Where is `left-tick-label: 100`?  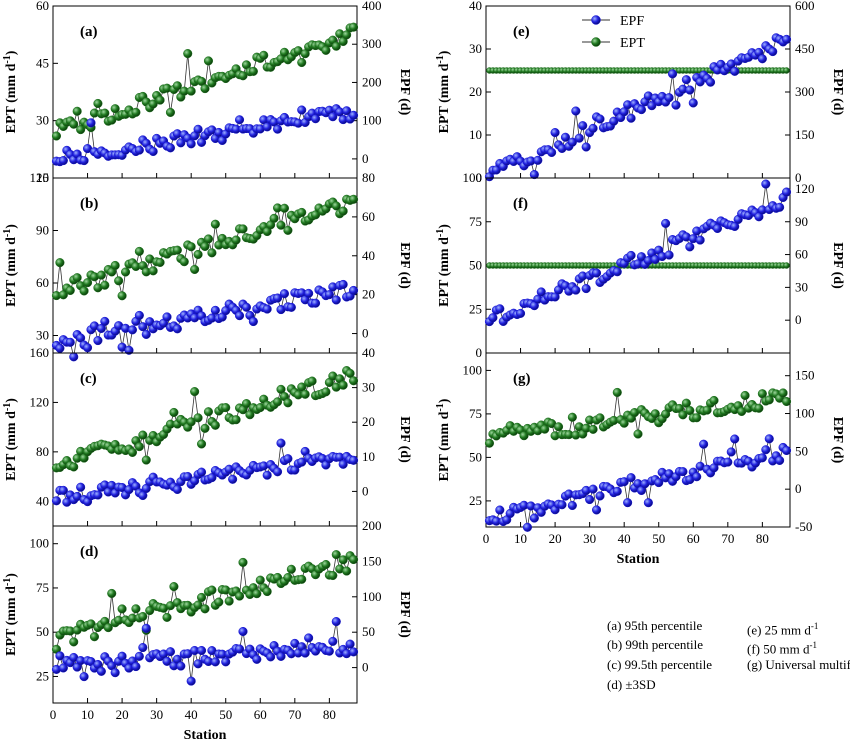 left-tick-label: 100 is located at coordinates (40, 543).